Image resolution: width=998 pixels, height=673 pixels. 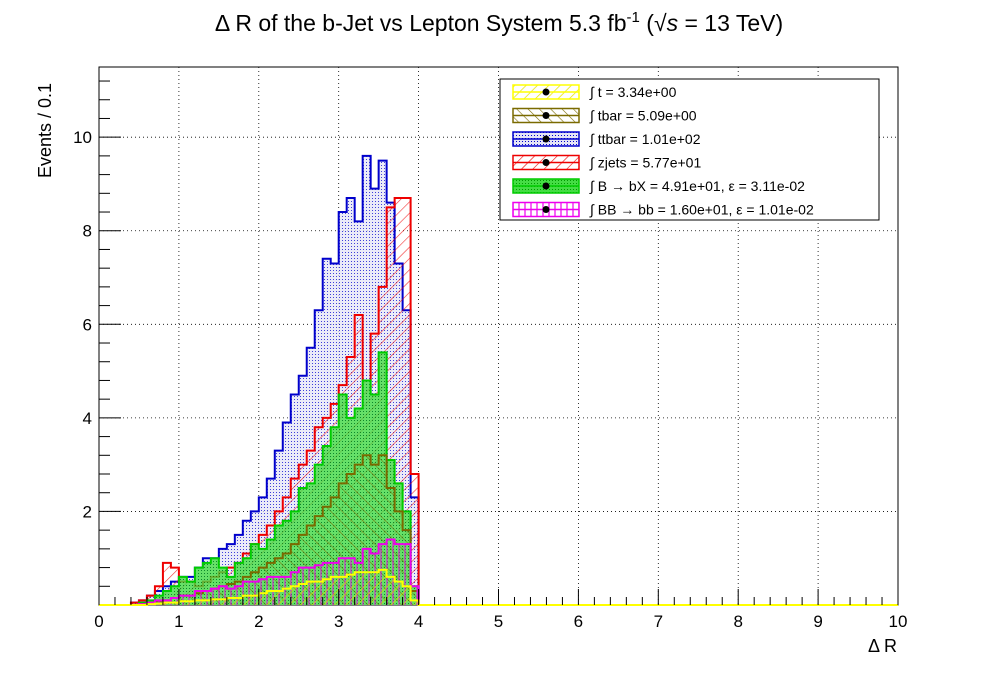 What do you see at coordinates (418, 621) in the screenshot?
I see `x-tick-label: 4` at bounding box center [418, 621].